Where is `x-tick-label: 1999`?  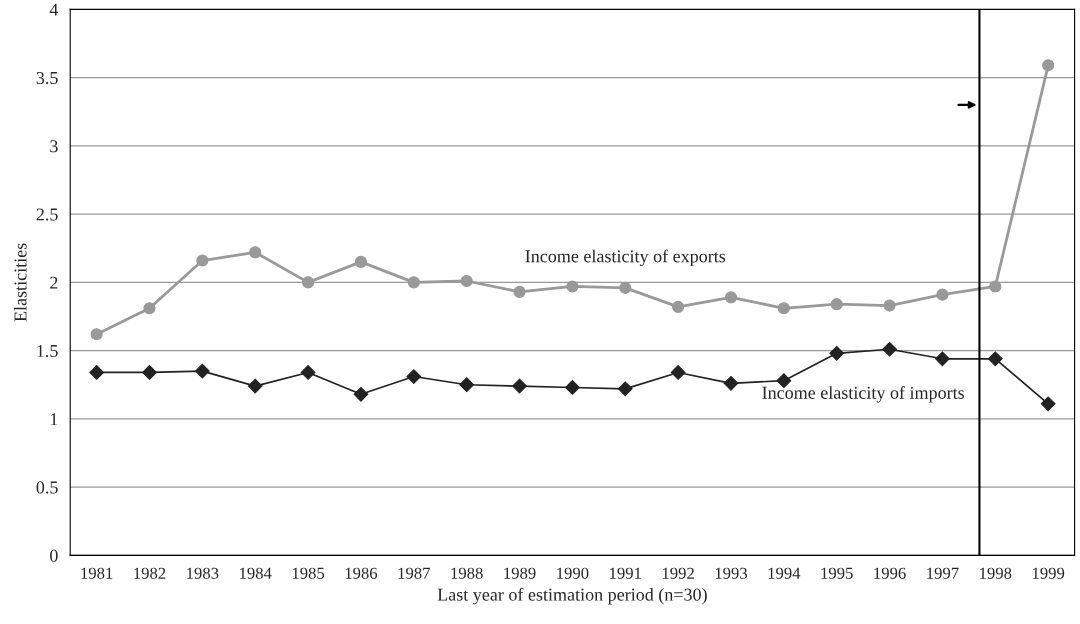 x-tick-label: 1999 is located at coordinates (1048, 573).